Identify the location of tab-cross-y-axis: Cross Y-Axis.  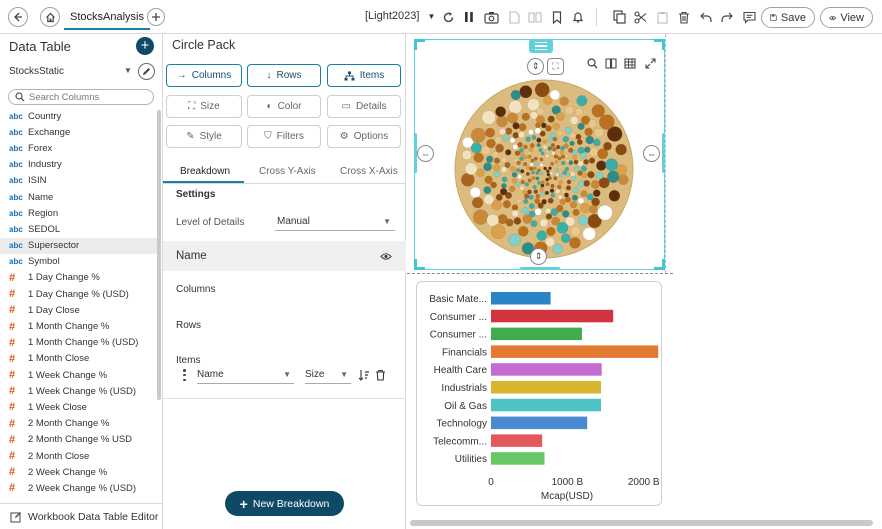
(287, 171).